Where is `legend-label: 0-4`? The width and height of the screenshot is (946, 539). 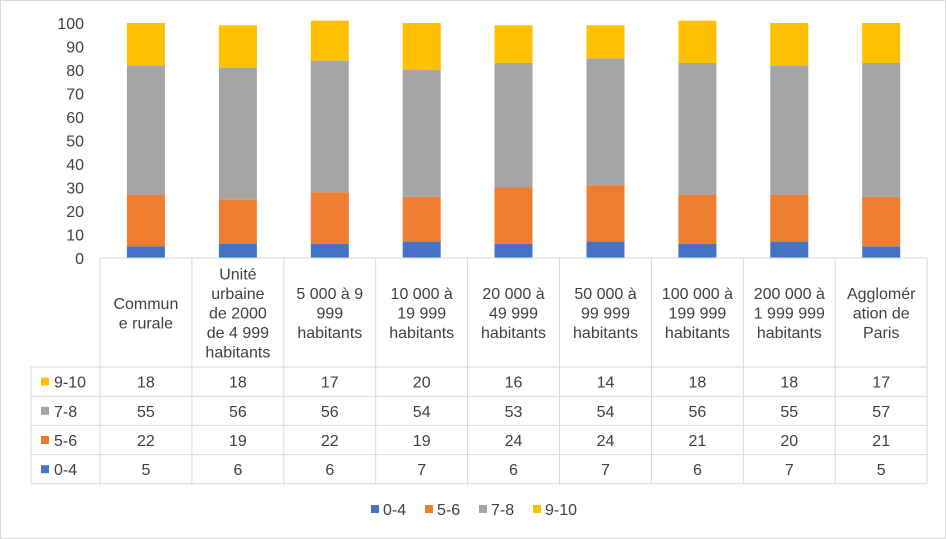 legend-label: 0-4 is located at coordinates (394, 510).